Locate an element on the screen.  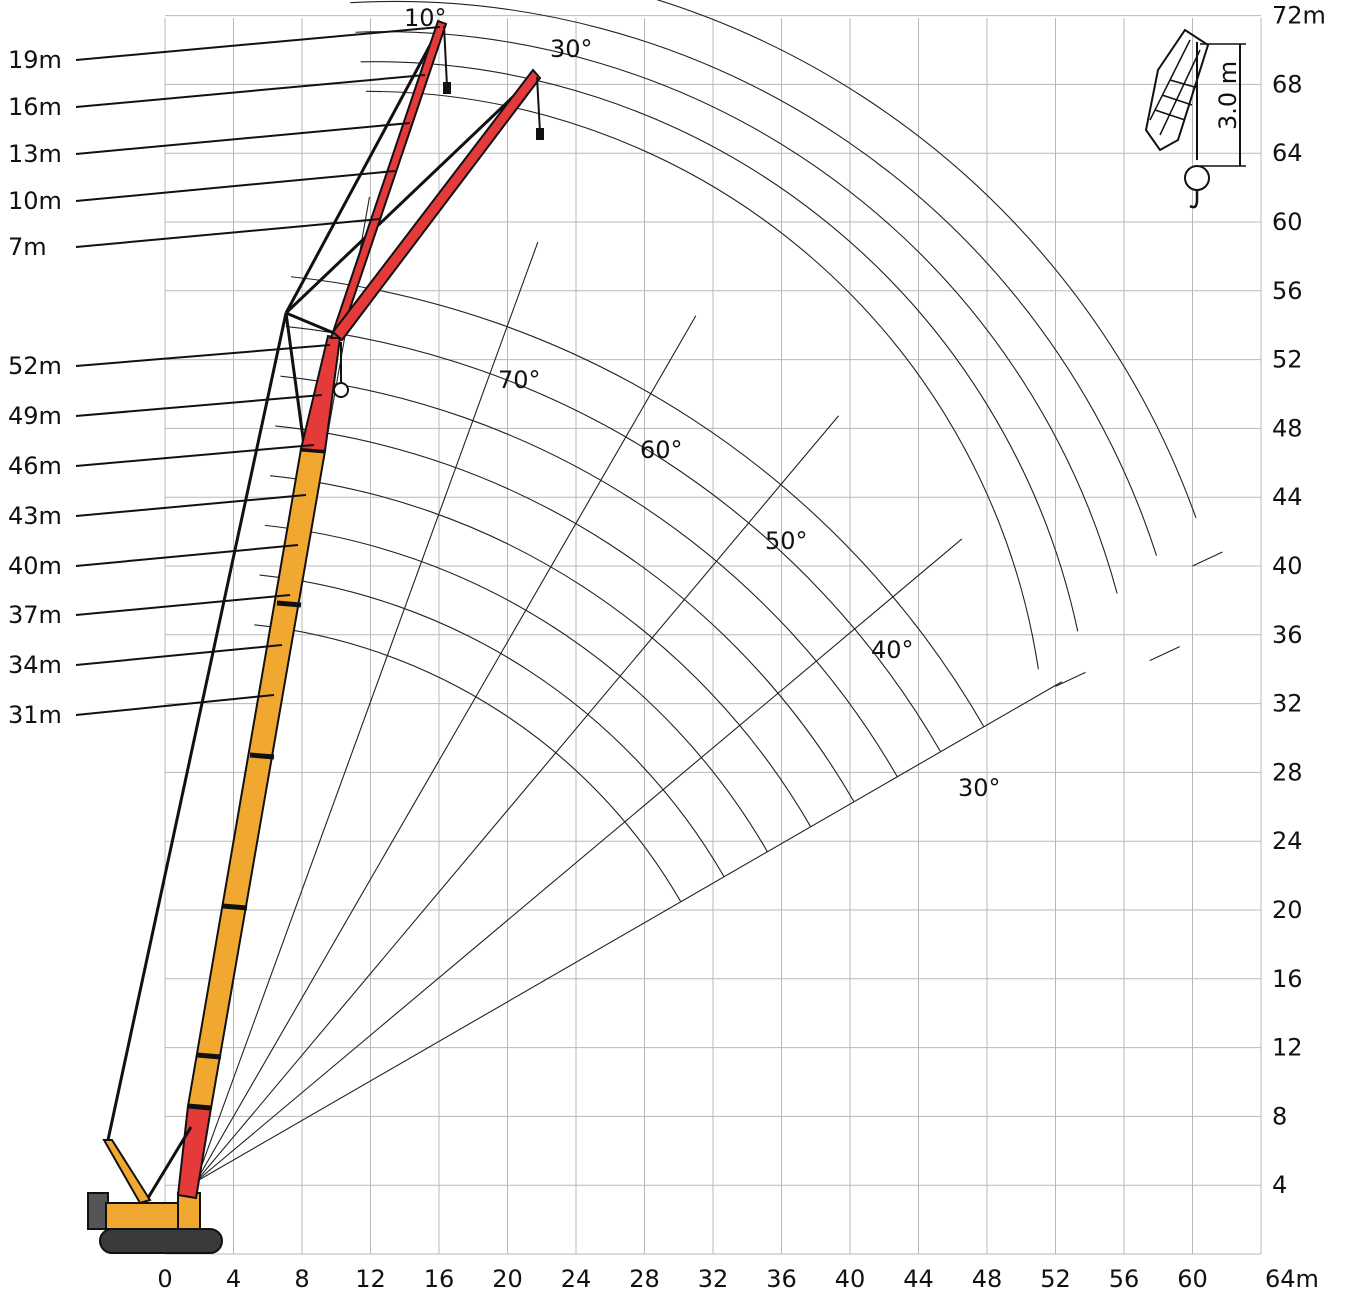
x-tick-label: 0 is located at coordinates (164, 1279).